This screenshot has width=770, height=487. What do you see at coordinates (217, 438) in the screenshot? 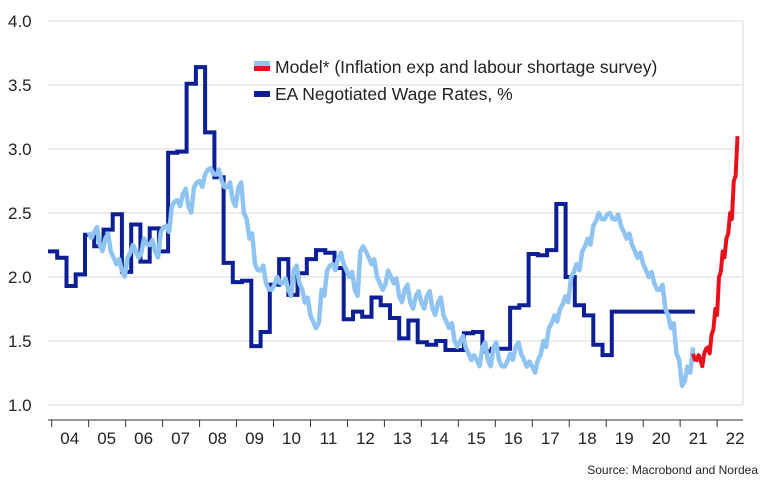
I see `x-tick-label: 08` at bounding box center [217, 438].